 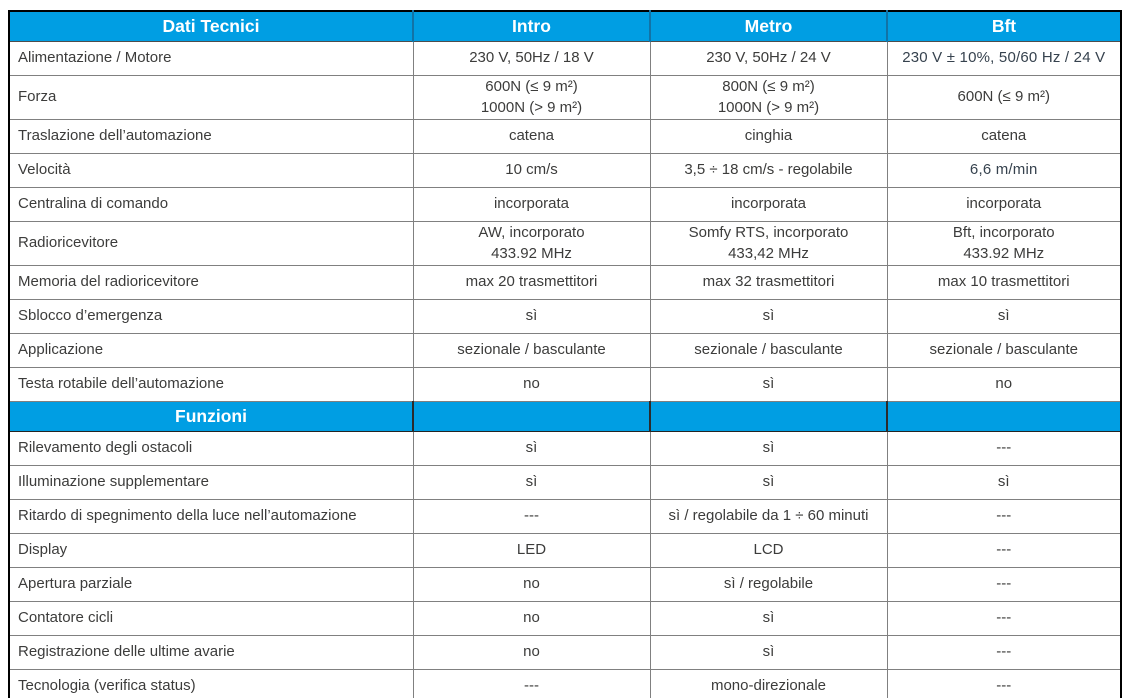 What do you see at coordinates (1004, 384) in the screenshot?
I see `cell-bft: no` at bounding box center [1004, 384].